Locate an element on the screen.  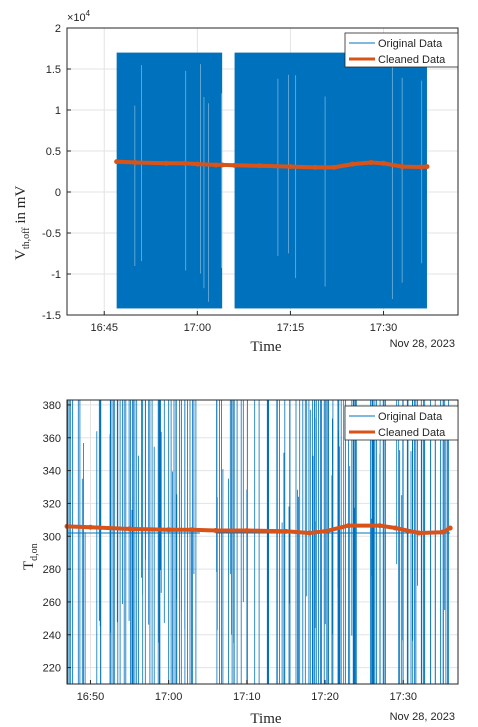
chart-2-legend: Original Data Cleaned Data is located at coordinates (401, 423).